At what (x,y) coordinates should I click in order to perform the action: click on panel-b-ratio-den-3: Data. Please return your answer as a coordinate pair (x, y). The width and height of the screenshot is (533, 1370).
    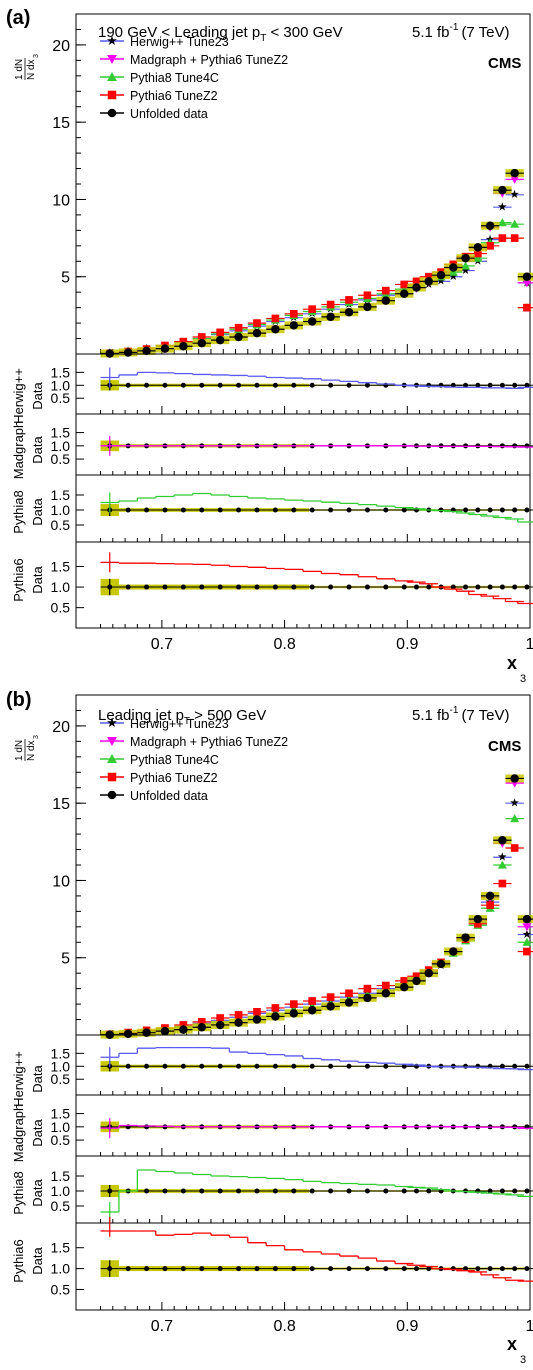
    Looking at the image, I should click on (37, 1261).